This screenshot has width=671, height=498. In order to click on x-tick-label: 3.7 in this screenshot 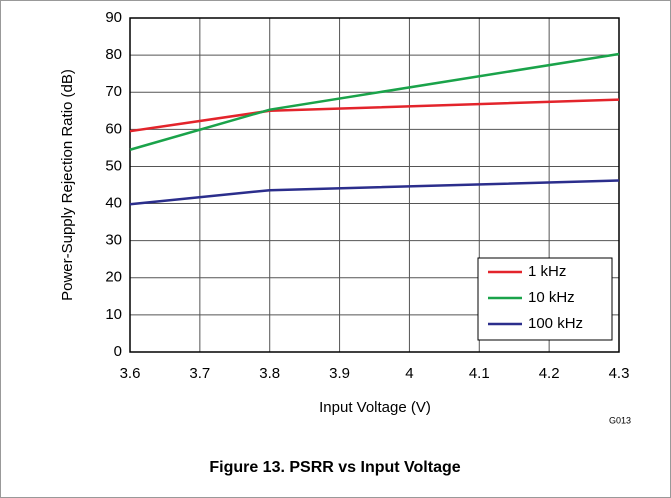, I will do `click(199, 373)`.